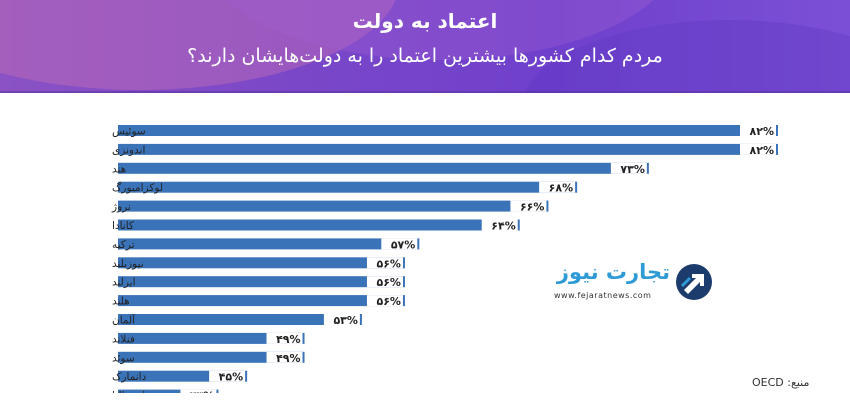  Describe the element at coordinates (503, 226) in the screenshot. I see `value-label: ۶۴%` at that location.